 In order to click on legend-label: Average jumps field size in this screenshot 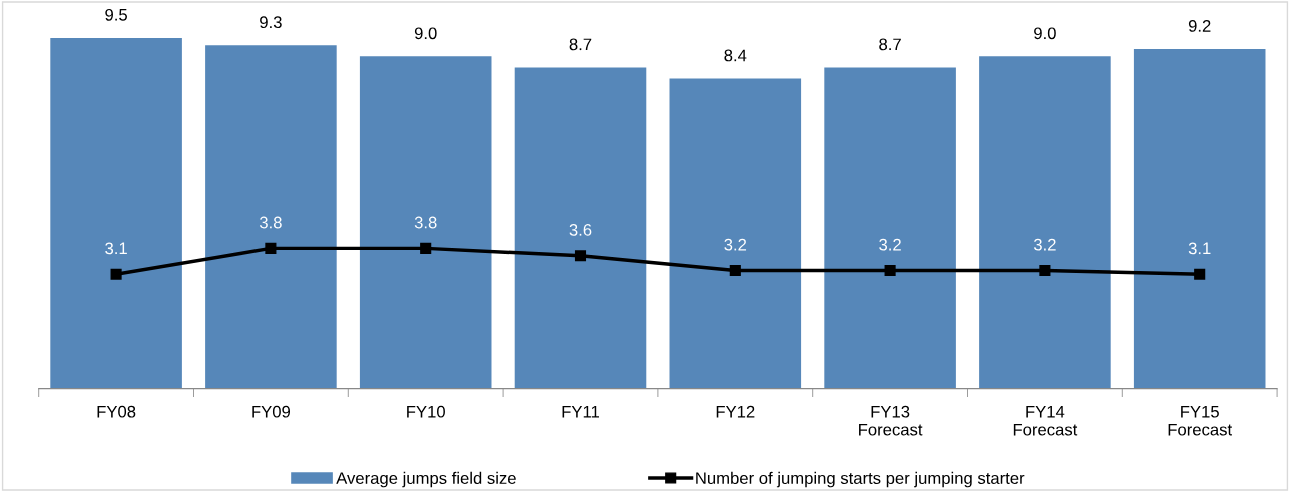, I will do `click(426, 479)`.